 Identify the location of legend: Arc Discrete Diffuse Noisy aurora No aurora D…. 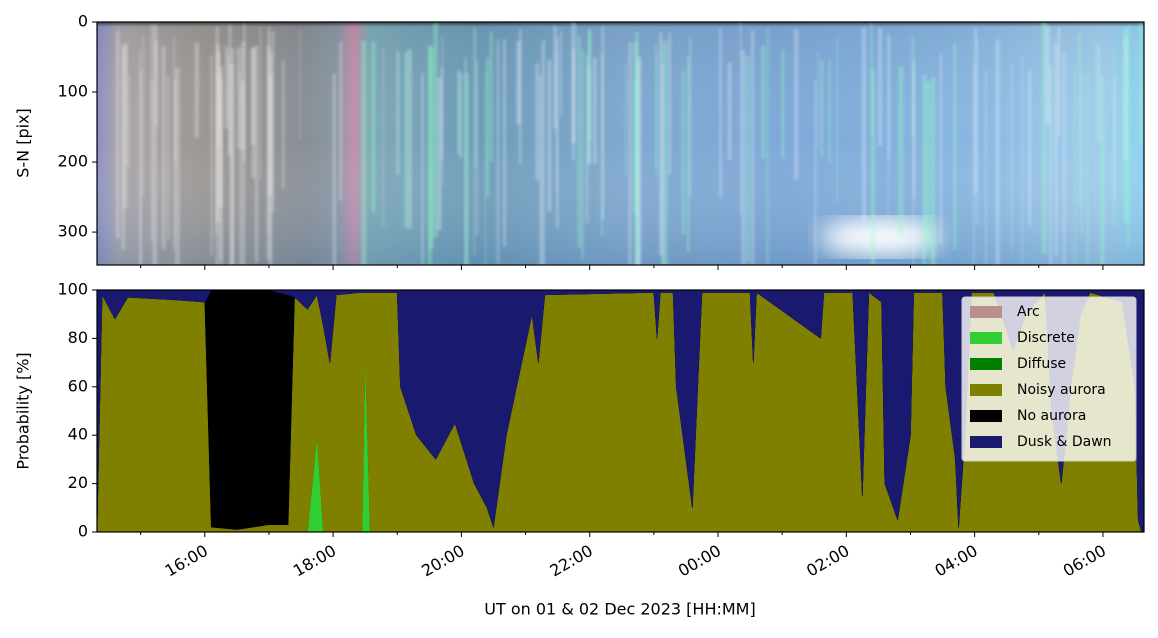
(1049, 379).